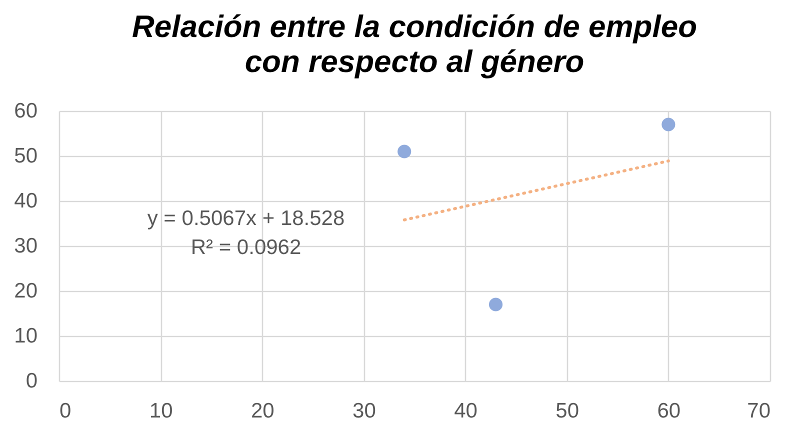 This screenshot has width=785, height=424. I want to click on y-tick-label: 30, so click(26, 246).